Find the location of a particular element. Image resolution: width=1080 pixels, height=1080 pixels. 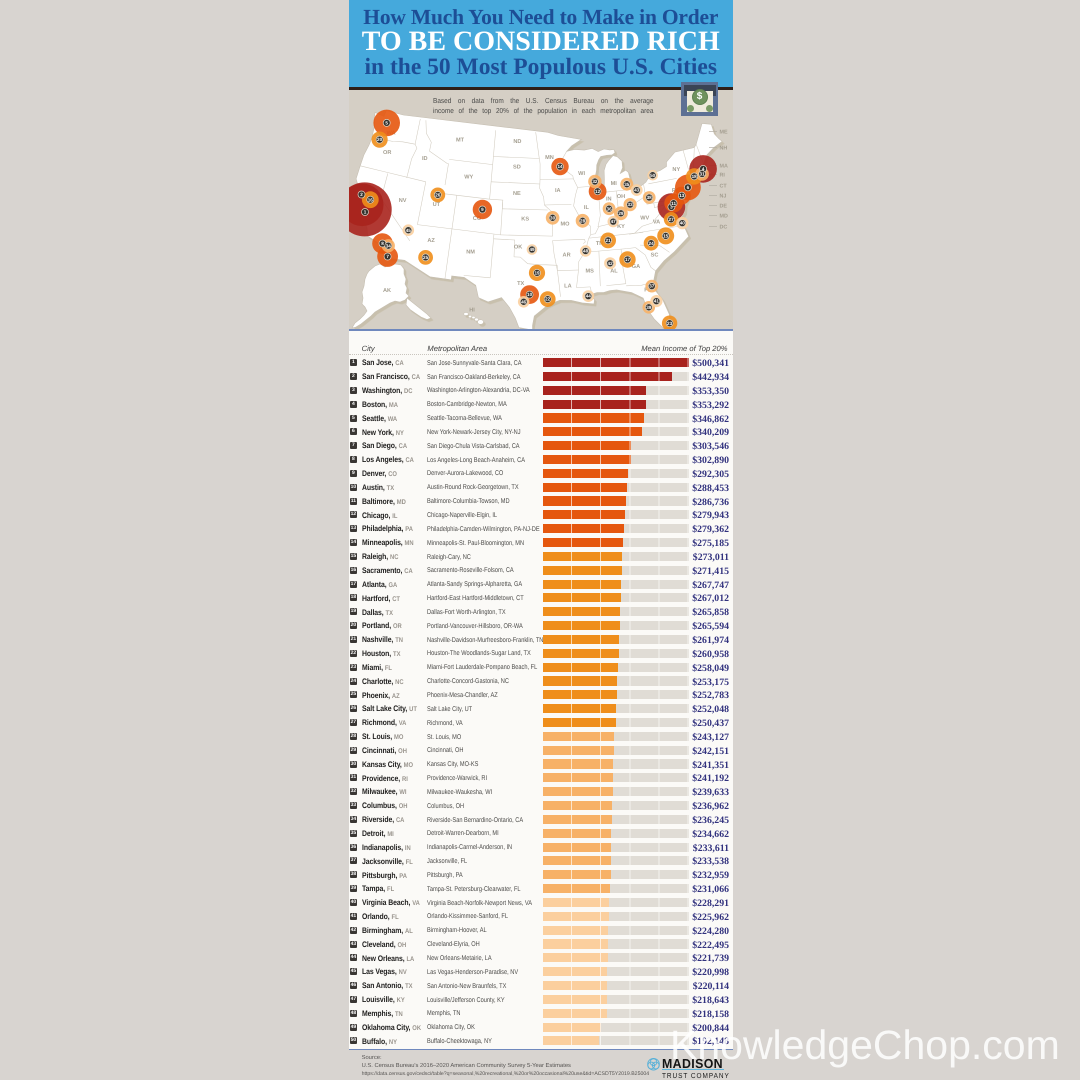

svg-text: ND is located at coordinates (517, 142).